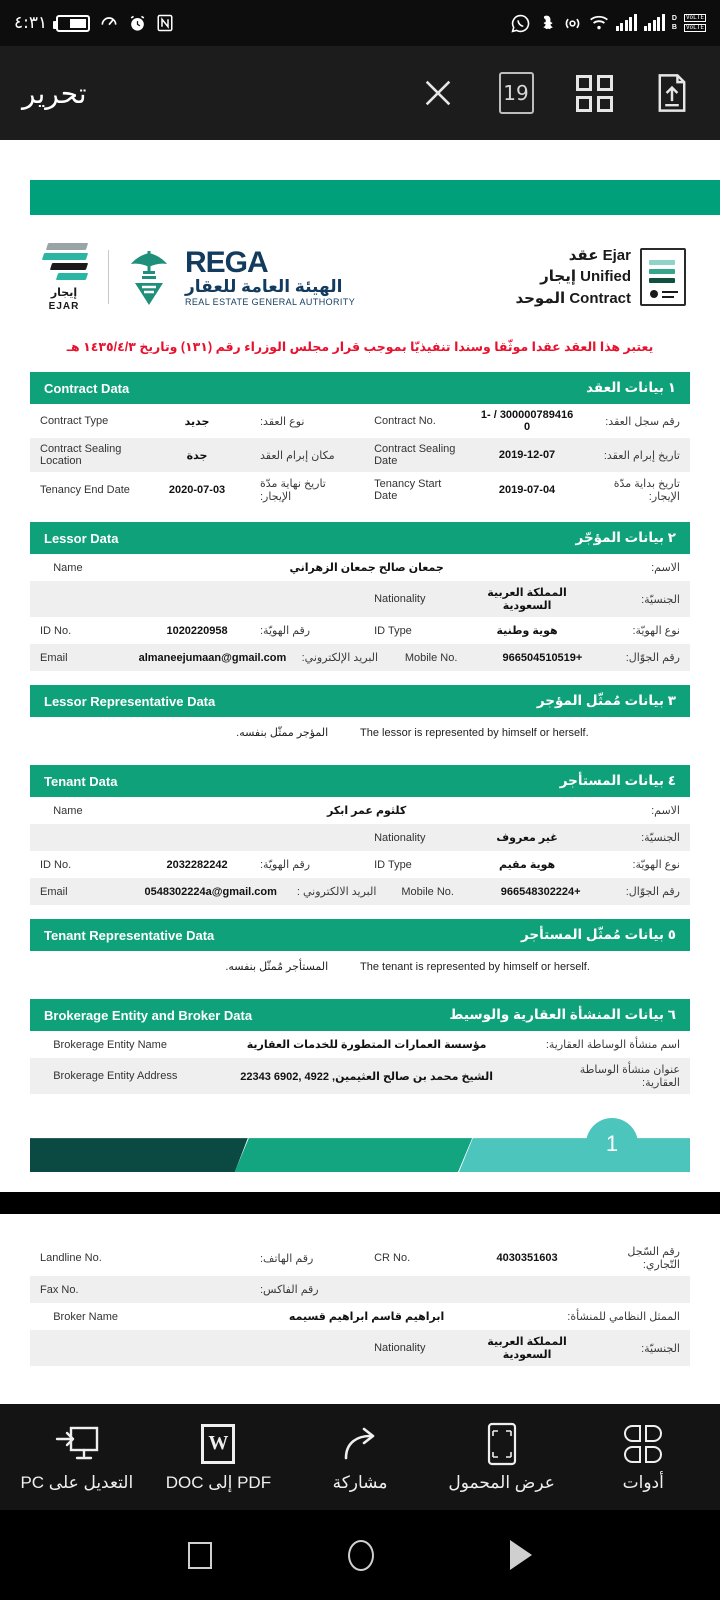 This screenshot has width=720, height=1600. What do you see at coordinates (360, 269) in the screenshot?
I see `document-brand-row: إيجار EJAR` at bounding box center [360, 269].